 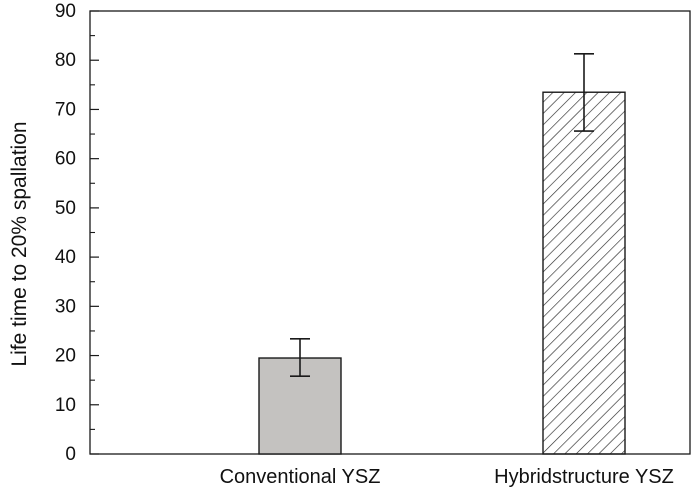 What do you see at coordinates (65, 60) in the screenshot?
I see `y-tick-label: 80` at bounding box center [65, 60].